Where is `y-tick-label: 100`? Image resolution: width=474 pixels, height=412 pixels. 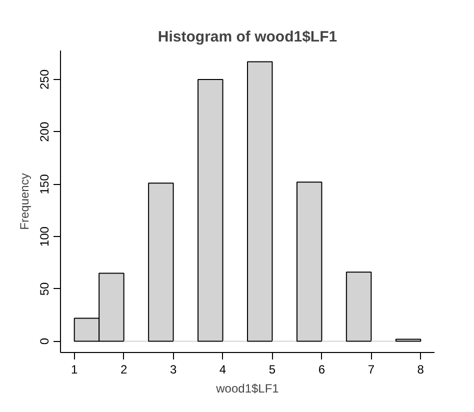 y-tick-label: 100 is located at coordinates (45, 236).